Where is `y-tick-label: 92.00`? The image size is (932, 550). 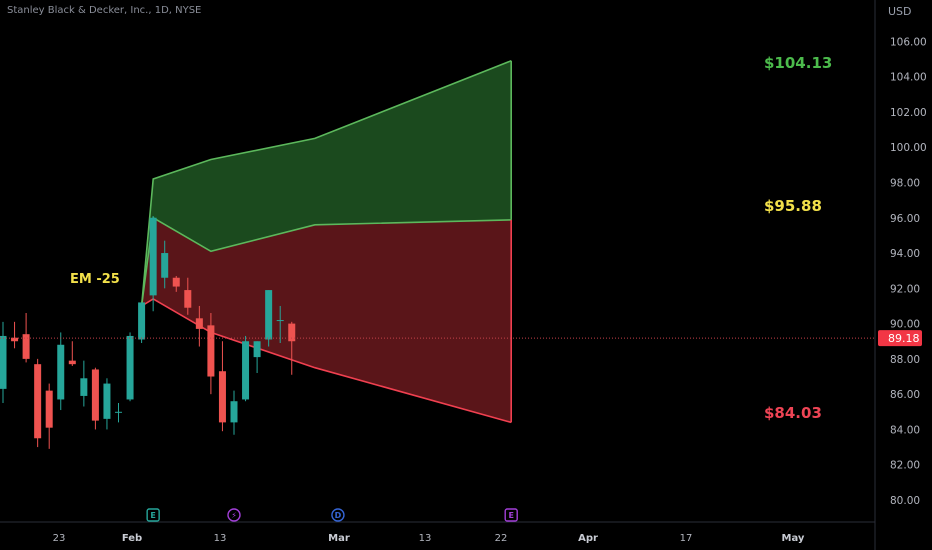 y-tick-label: 92.00 is located at coordinates (905, 289).